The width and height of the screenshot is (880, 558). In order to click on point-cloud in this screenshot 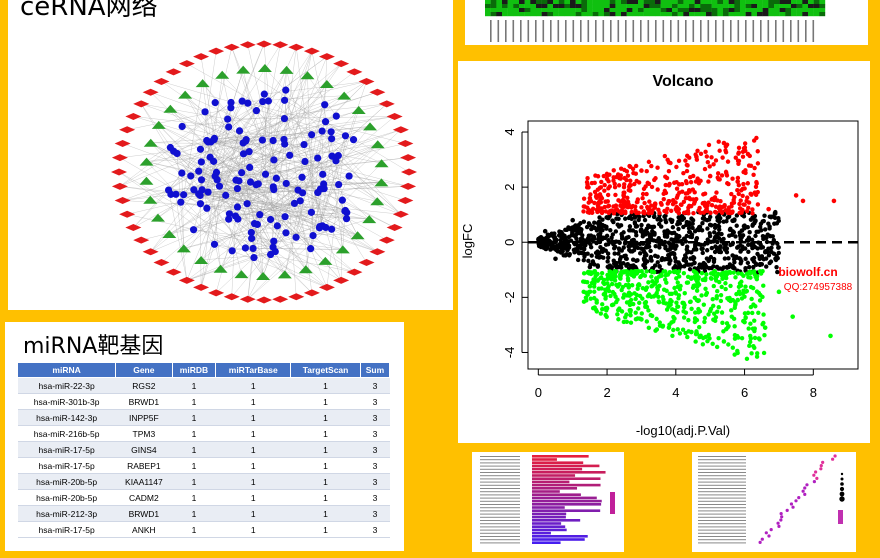, I will do `click(658, 248)`.